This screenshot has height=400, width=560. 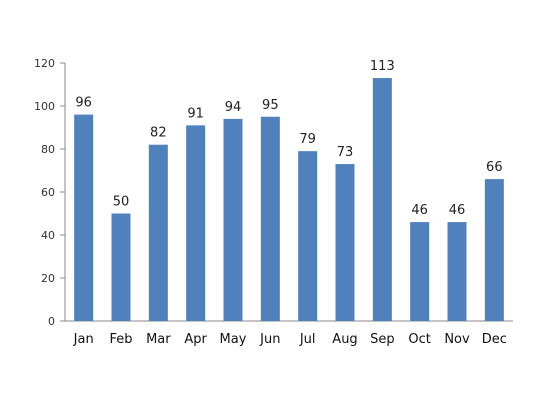 What do you see at coordinates (196, 223) in the screenshot?
I see `bar-apr` at bounding box center [196, 223].